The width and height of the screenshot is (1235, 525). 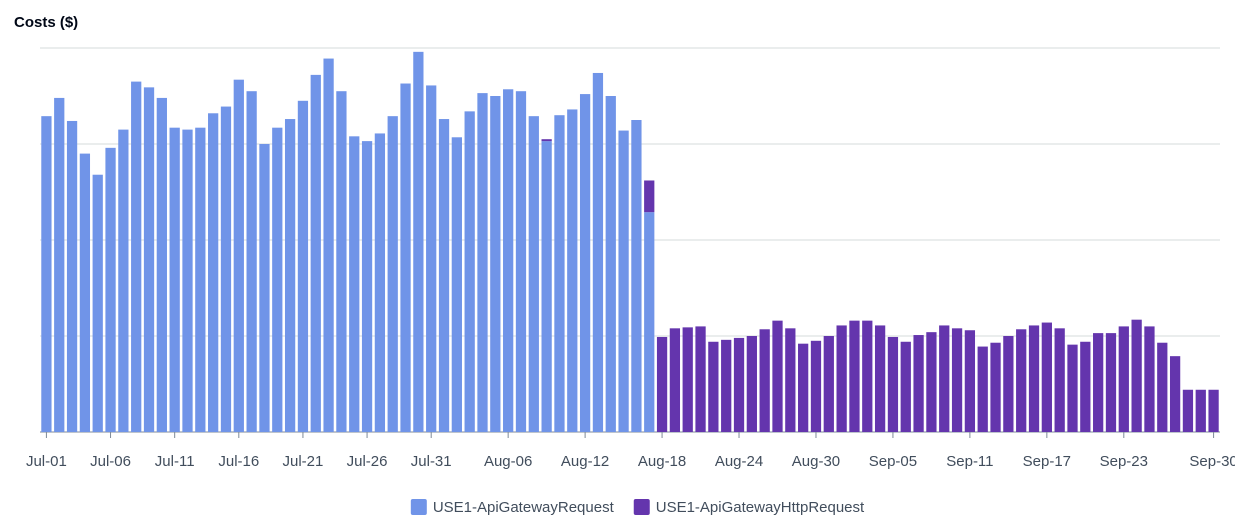 What do you see at coordinates (238, 461) in the screenshot?
I see `x-tick-label: Jul-16` at bounding box center [238, 461].